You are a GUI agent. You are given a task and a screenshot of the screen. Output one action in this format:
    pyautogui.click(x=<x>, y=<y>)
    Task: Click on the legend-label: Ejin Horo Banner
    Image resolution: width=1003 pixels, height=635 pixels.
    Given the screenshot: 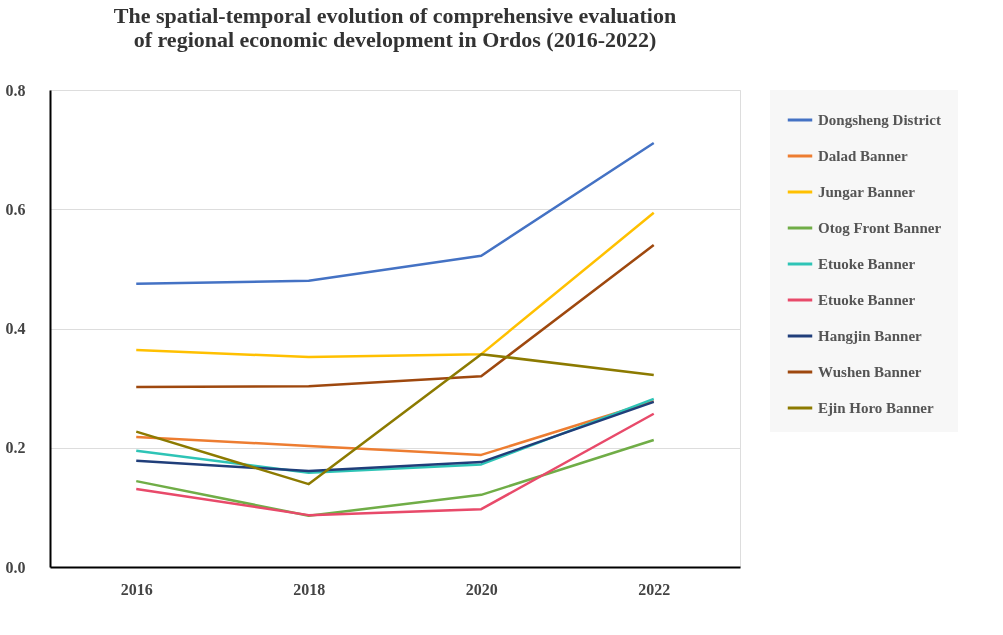 What is the action you would take?
    pyautogui.click(x=876, y=408)
    